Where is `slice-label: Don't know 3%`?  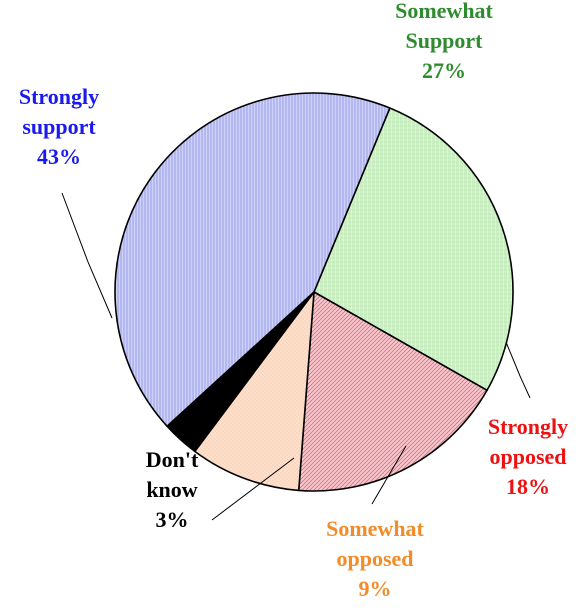 slice-label: Don't know 3% is located at coordinates (172, 489).